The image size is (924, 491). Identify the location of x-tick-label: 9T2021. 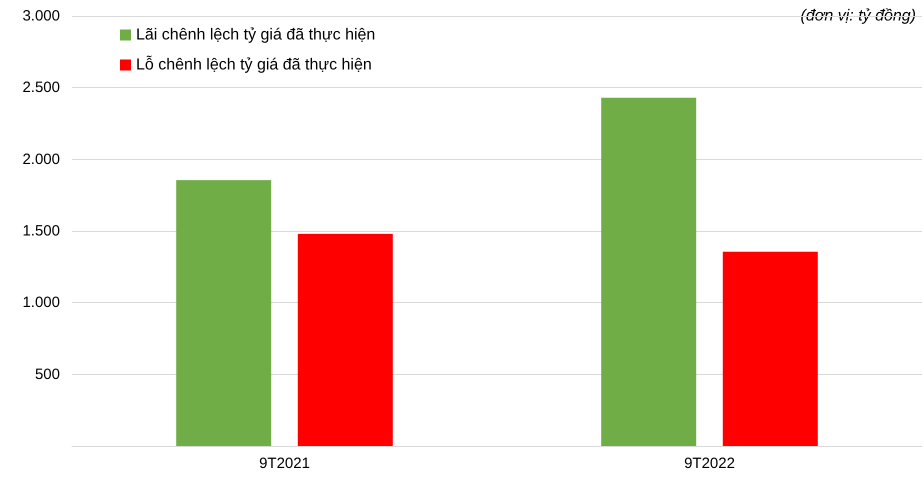
(284, 463).